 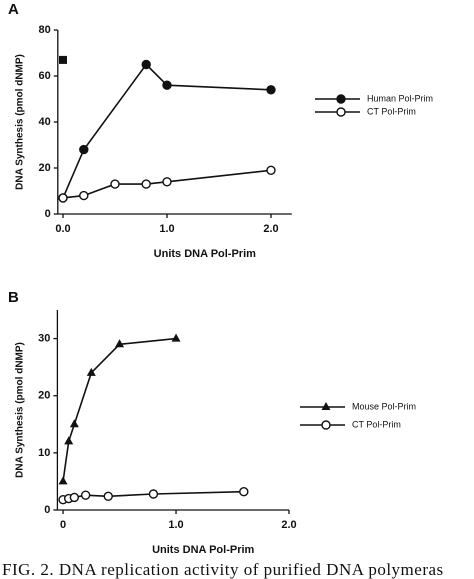 I want to click on panel-label: B, so click(x=13, y=297).